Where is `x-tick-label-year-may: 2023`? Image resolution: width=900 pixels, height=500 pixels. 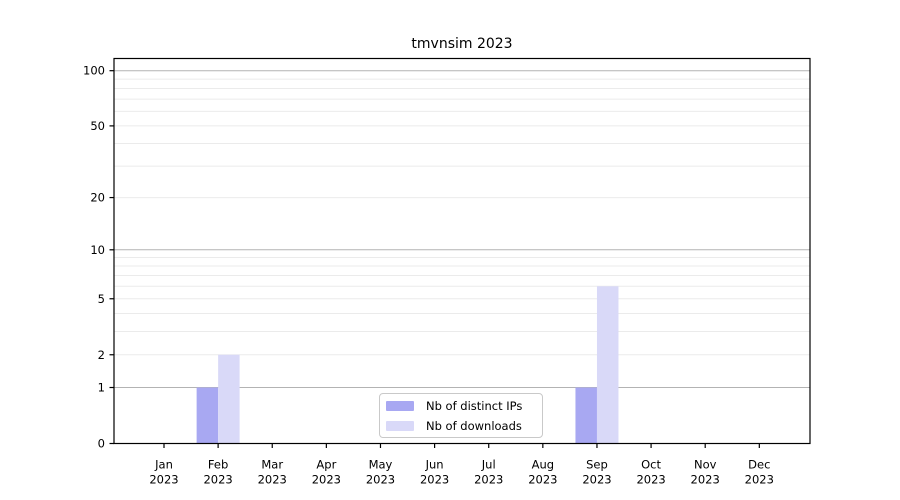
x-tick-label-year-may: 2023 is located at coordinates (380, 480).